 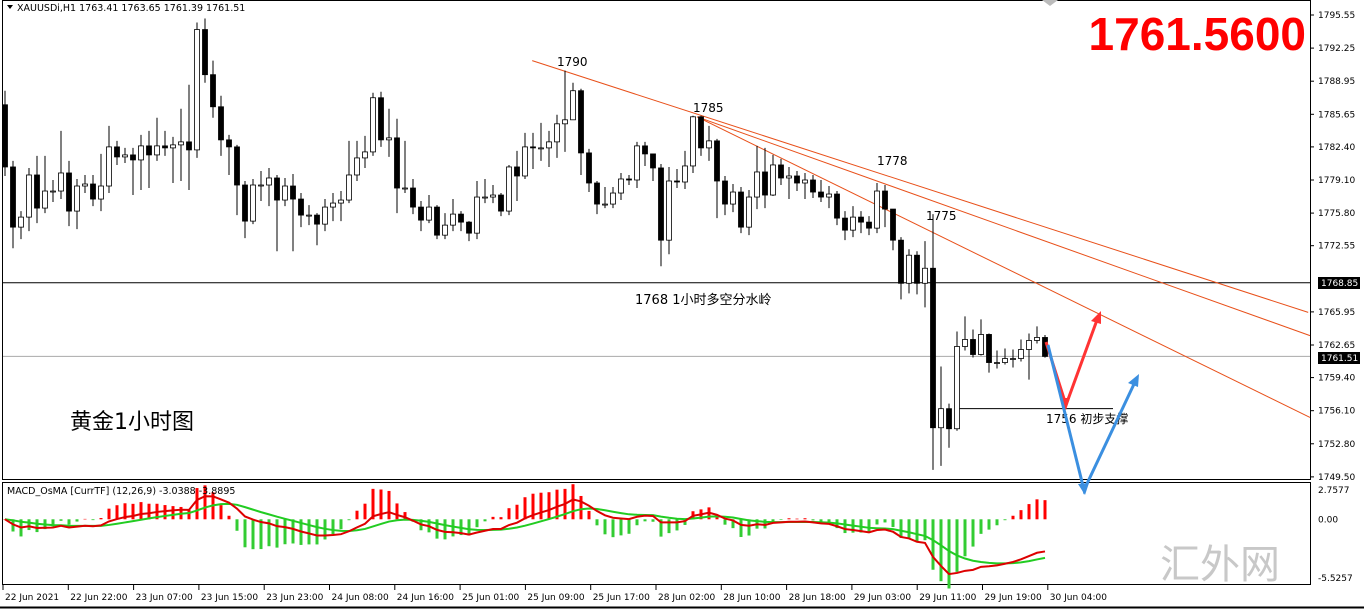 What do you see at coordinates (294, 598) in the screenshot?
I see `x-tick-label: 23 Jun 23:00` at bounding box center [294, 598].